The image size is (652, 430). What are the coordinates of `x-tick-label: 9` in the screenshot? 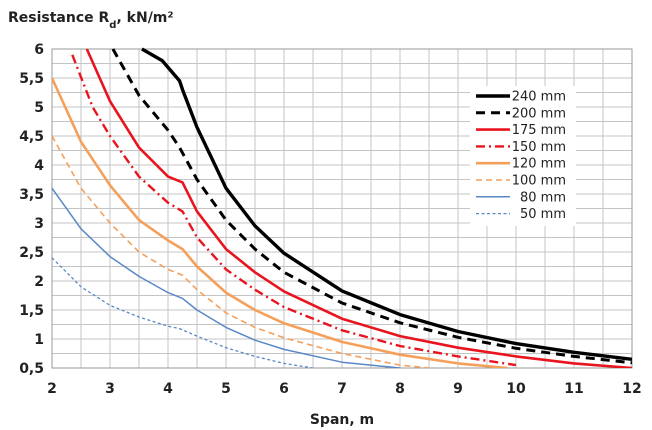 It's located at (458, 389).